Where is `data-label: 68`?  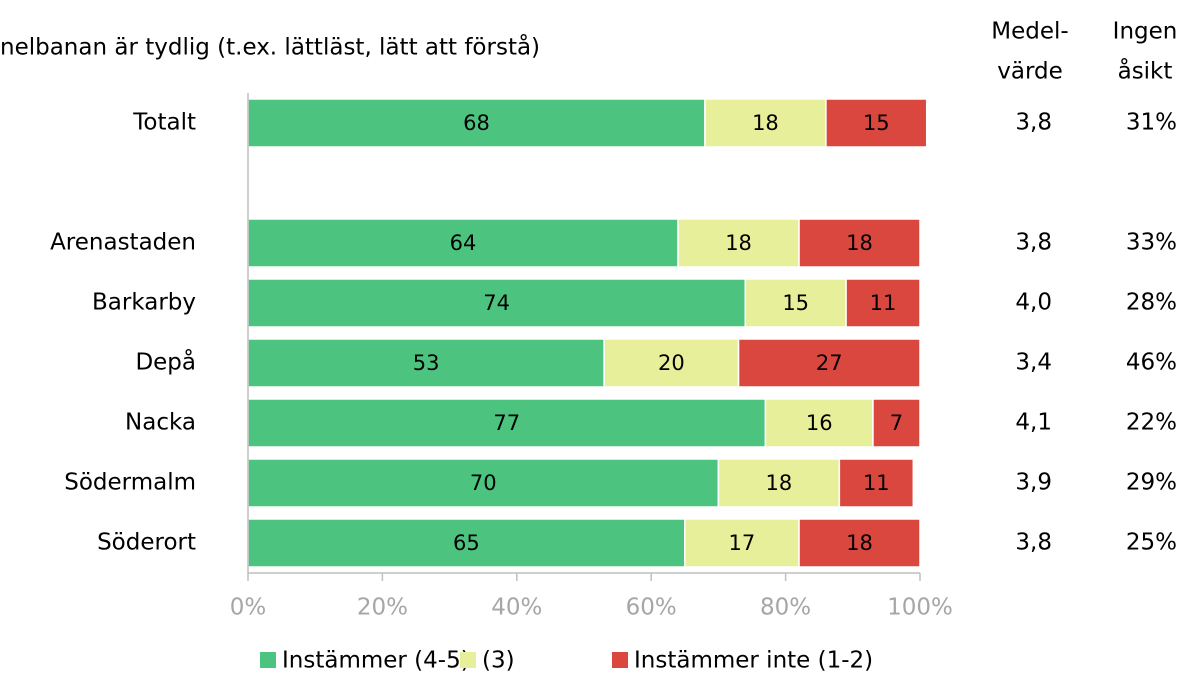 data-label: 68 is located at coordinates (476, 123).